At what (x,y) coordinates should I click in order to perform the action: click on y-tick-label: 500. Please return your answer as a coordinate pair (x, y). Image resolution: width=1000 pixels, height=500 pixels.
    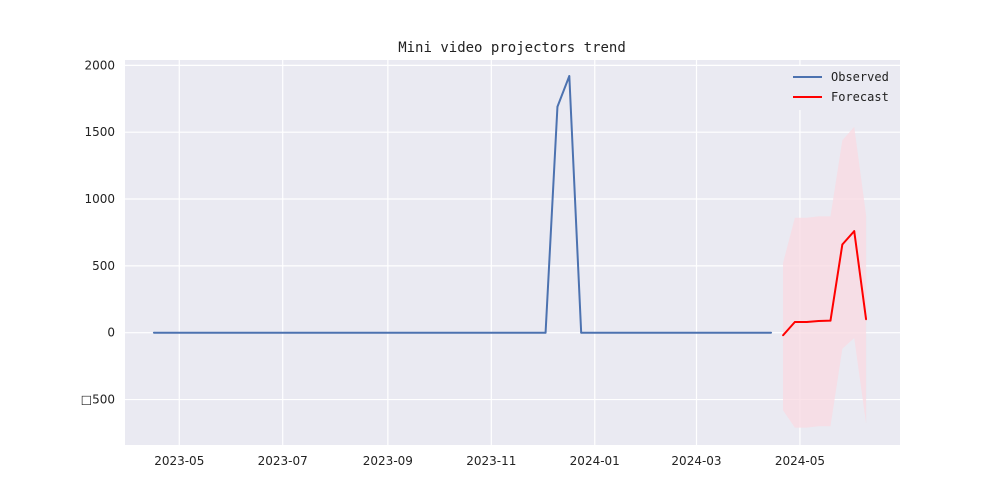
    Looking at the image, I should click on (103, 266).